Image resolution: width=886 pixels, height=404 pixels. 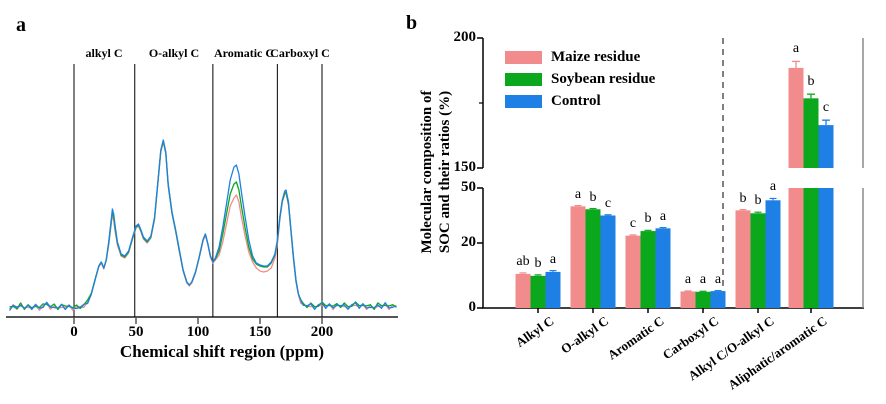 I want to click on legend: Maize residue Soybean residue Control, so click(x=580, y=79).